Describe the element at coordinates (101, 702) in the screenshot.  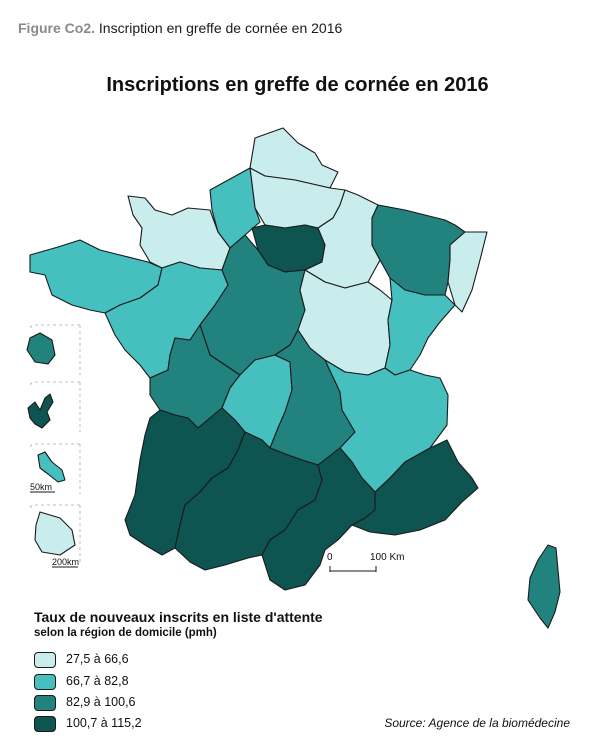
I see `legend-label-3: 82,9 à 100,6` at that location.